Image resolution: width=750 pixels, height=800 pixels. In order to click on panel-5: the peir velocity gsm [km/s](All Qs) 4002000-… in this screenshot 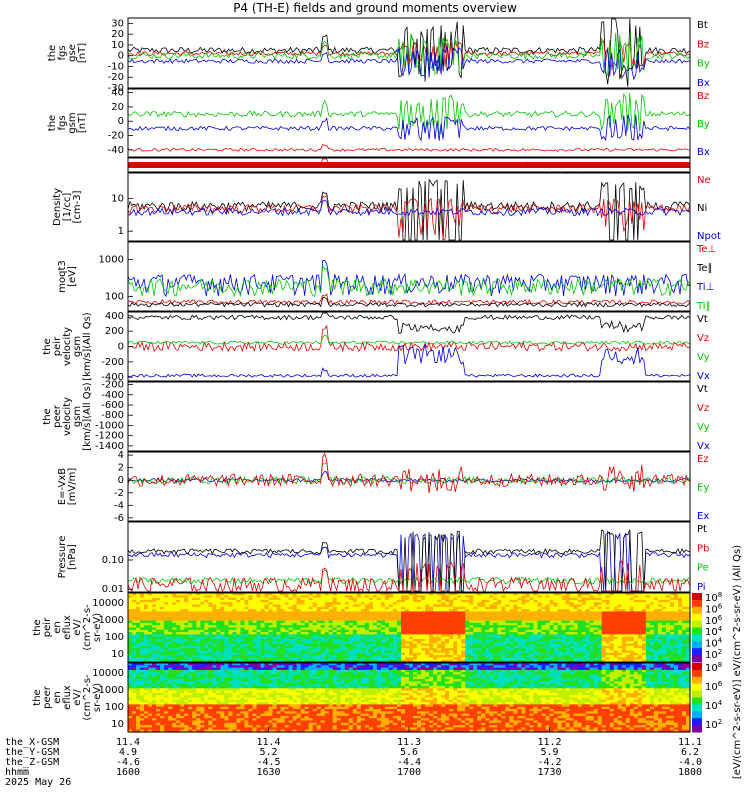, I will do `click(376, 347)`.